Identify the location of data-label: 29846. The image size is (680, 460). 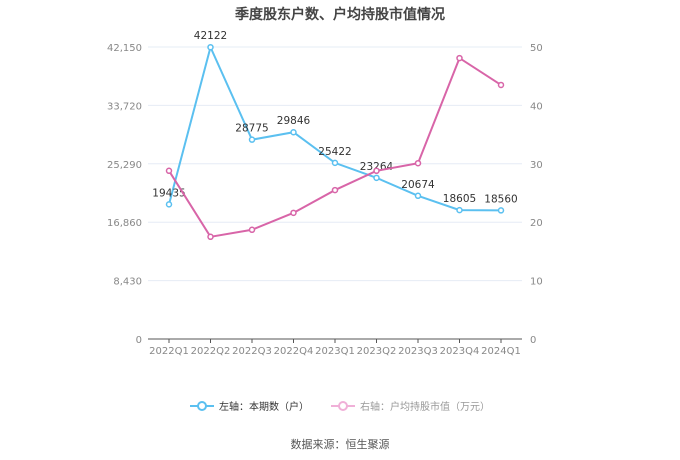
(294, 121).